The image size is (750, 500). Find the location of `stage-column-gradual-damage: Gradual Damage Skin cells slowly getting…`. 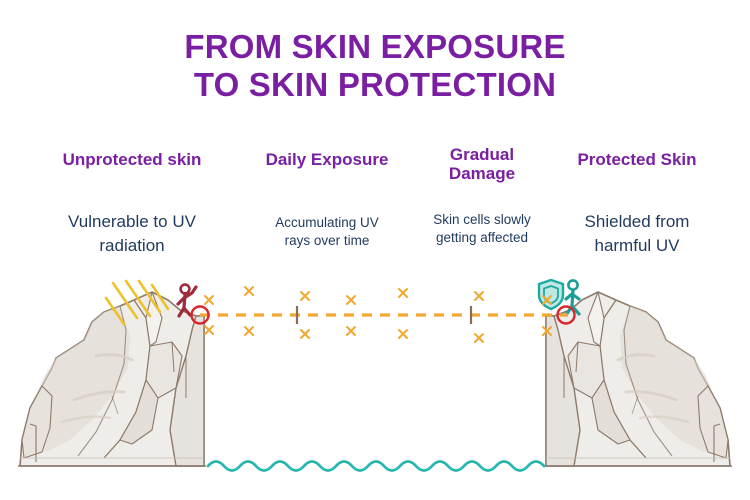

stage-column-gradual-damage: Gradual Damage Skin cells slowly getting… is located at coordinates (482, 196).